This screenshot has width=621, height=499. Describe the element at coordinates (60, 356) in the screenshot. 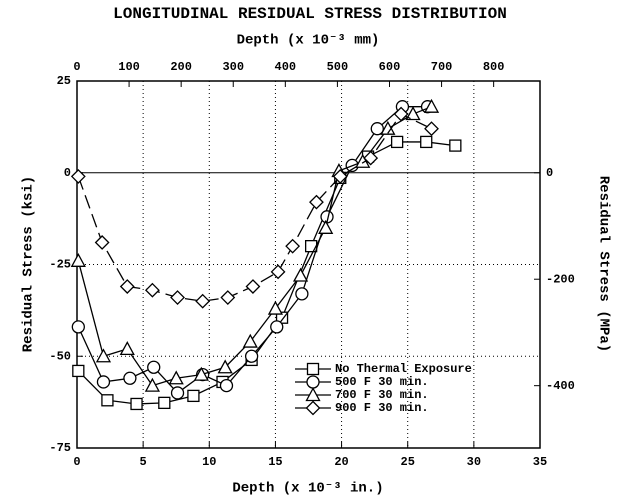

I see `y-tick-label: -50` at that location.